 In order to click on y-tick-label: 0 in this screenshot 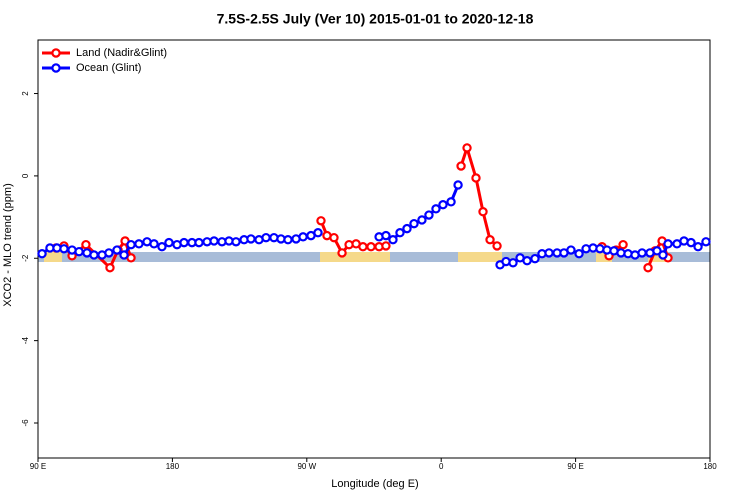, I will do `click(25, 175)`.